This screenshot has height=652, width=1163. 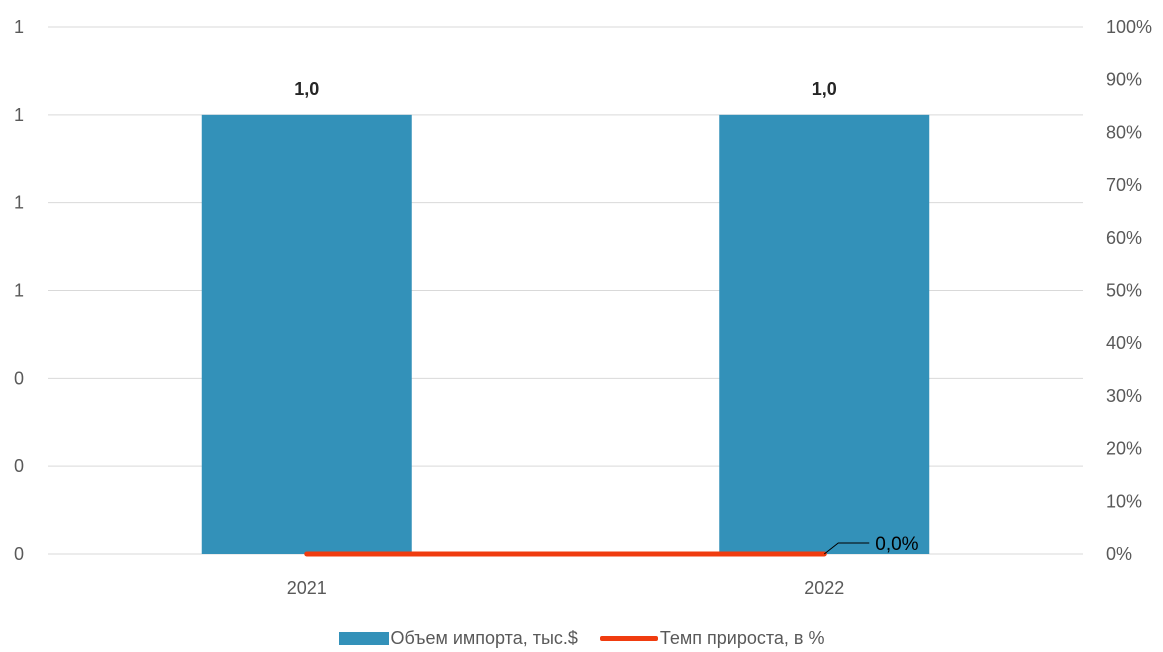 I want to click on x-axis: 2021 2022, so click(x=566, y=588).